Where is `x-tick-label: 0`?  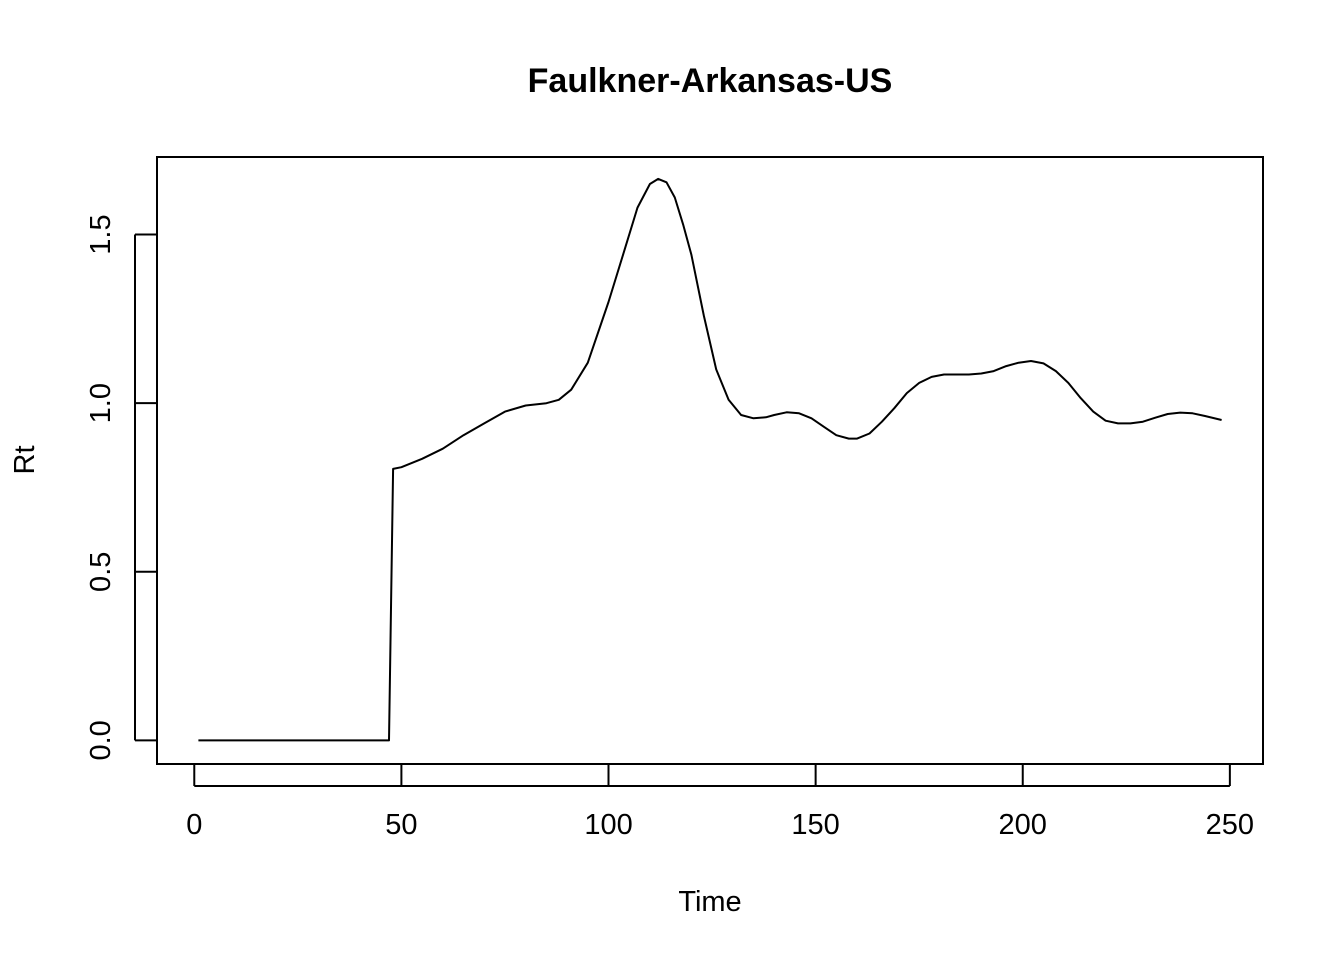 x-tick-label: 0 is located at coordinates (194, 825).